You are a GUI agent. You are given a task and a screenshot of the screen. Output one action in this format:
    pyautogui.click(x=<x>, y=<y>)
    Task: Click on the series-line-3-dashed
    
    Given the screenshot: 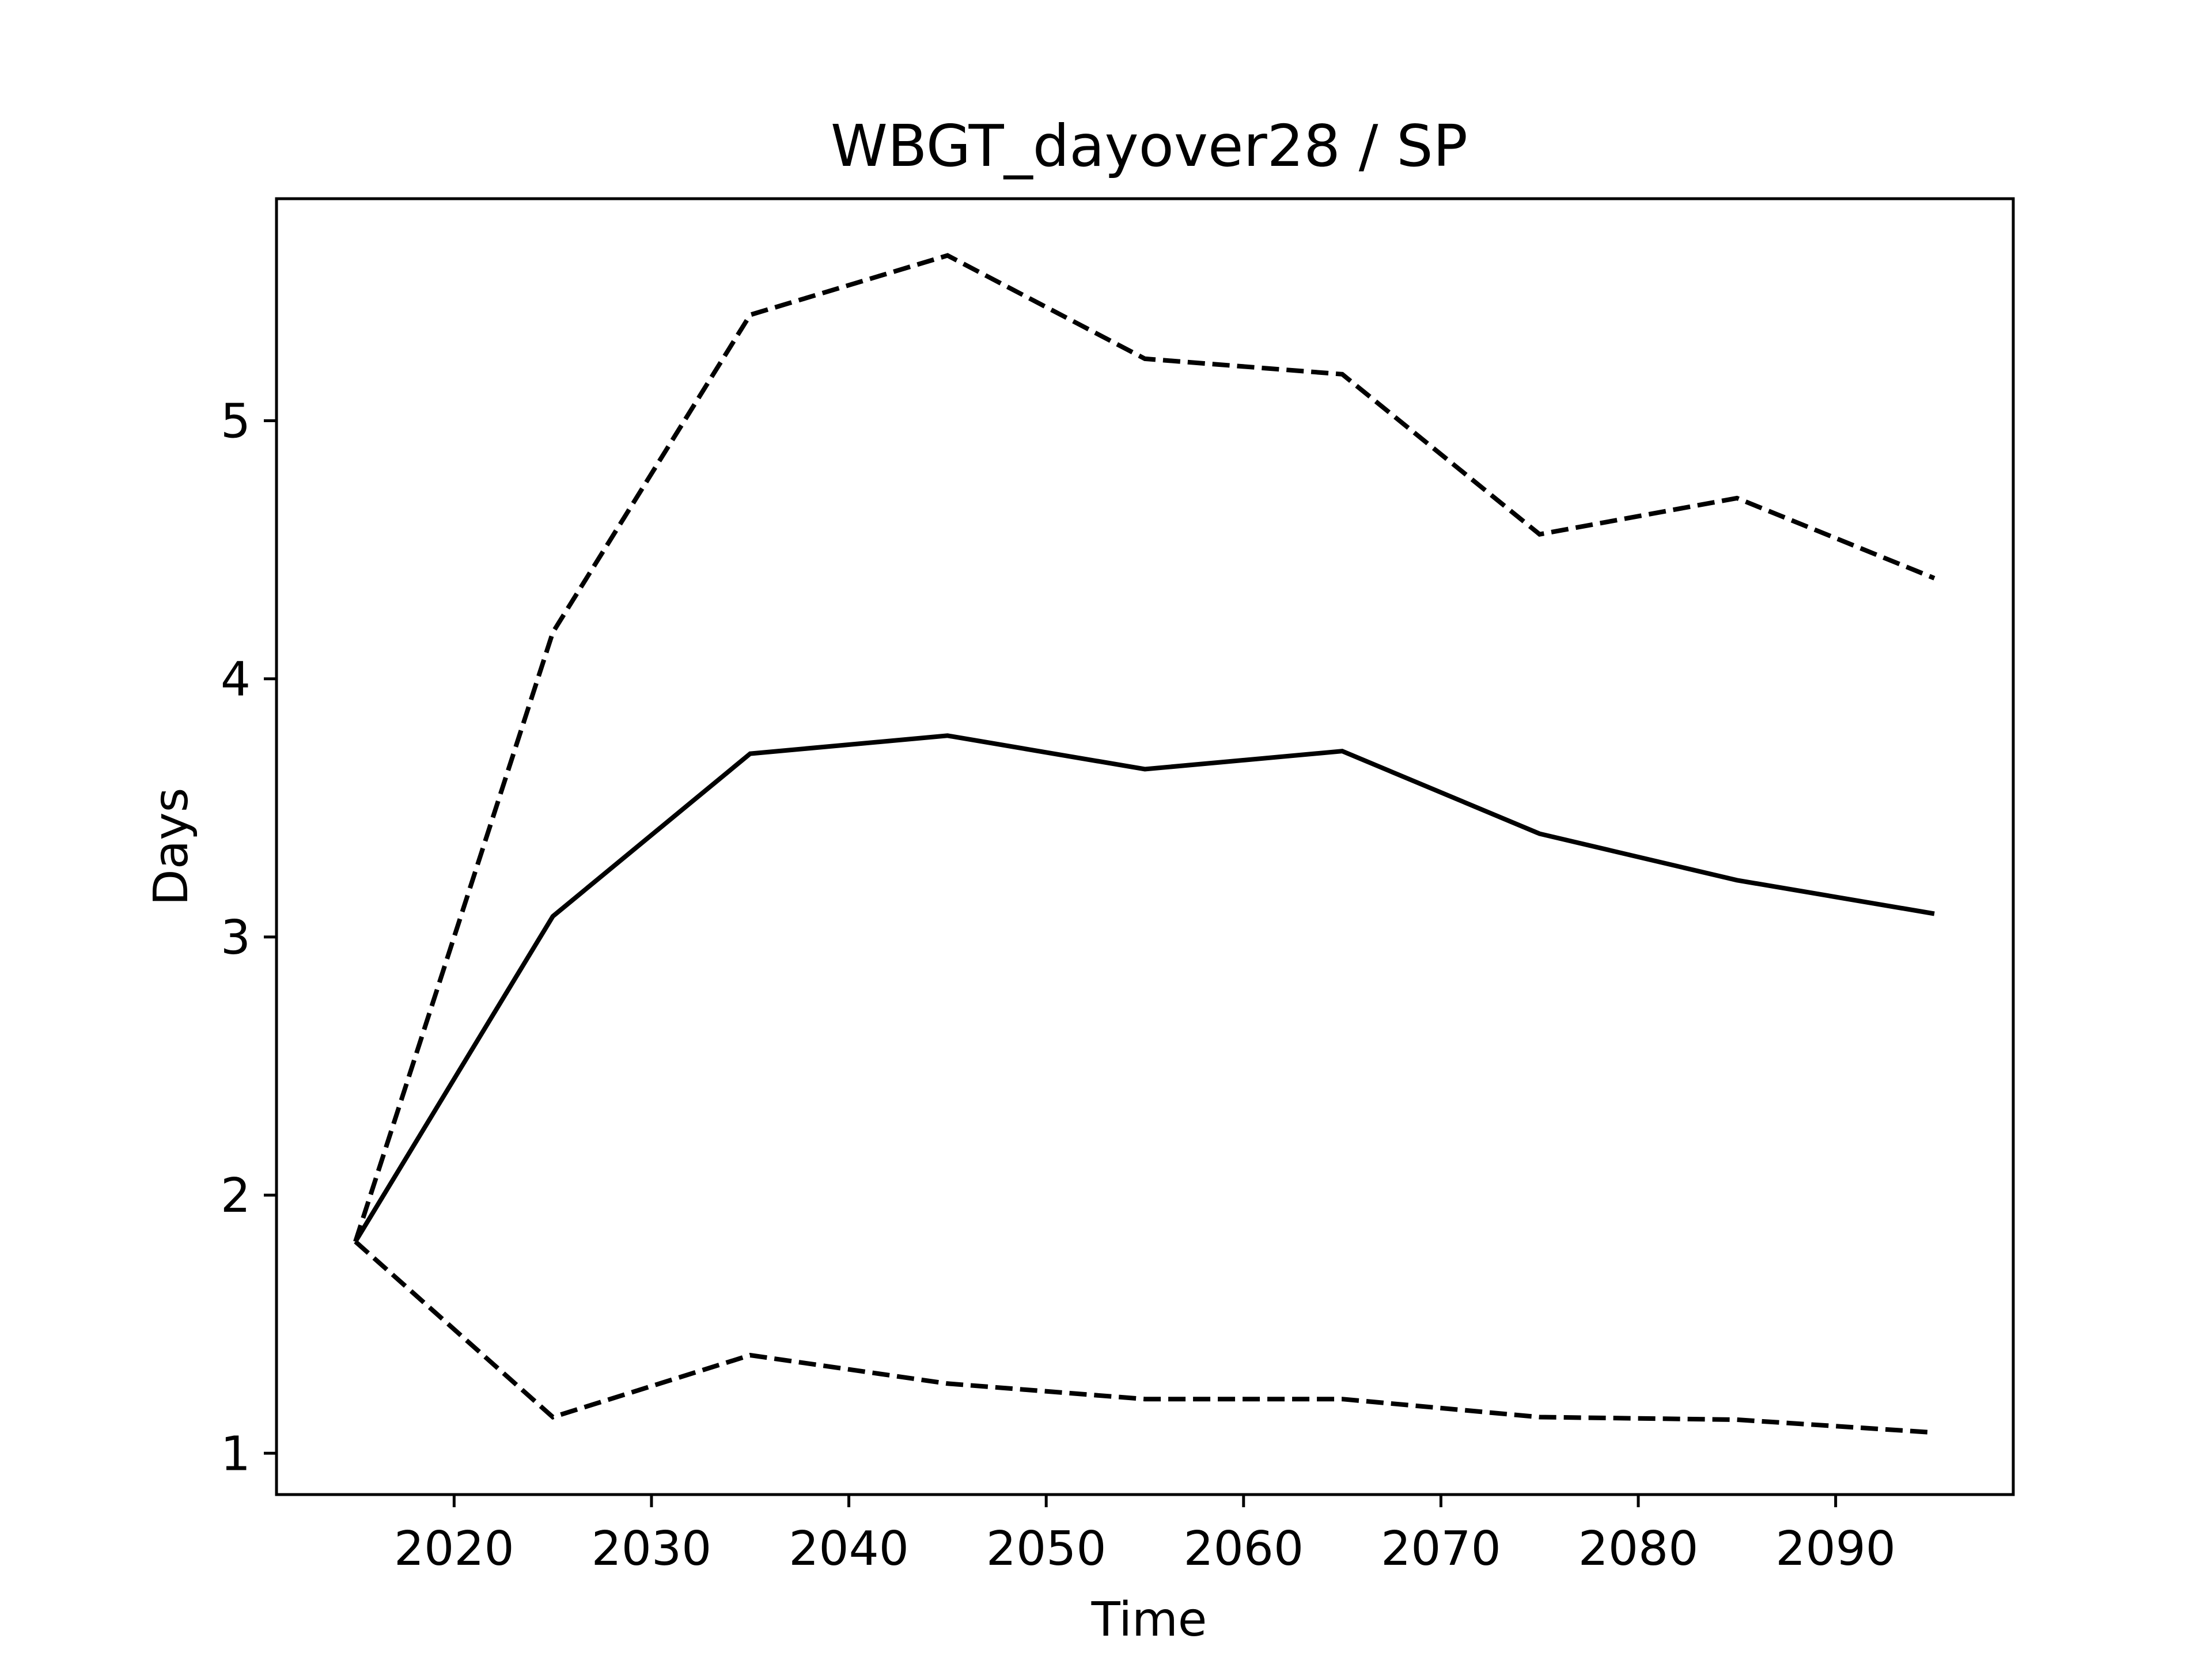 What is the action you would take?
    pyautogui.click(x=1144, y=1337)
    